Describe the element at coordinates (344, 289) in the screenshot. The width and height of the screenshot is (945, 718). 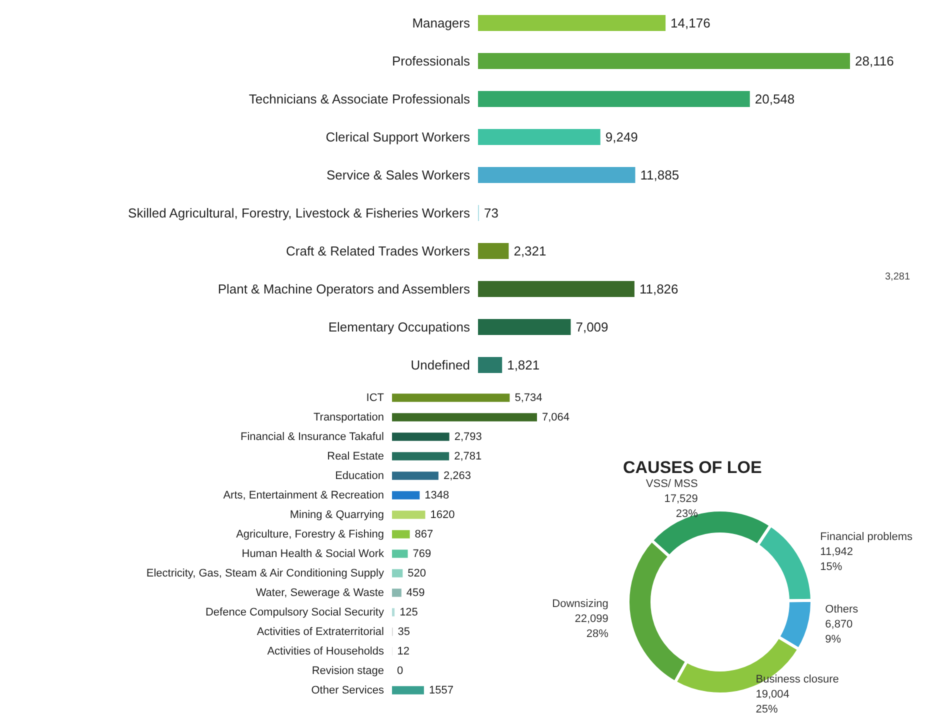
I see `y-tick-label: Plant & Machine Operators and Assemblers` at that location.